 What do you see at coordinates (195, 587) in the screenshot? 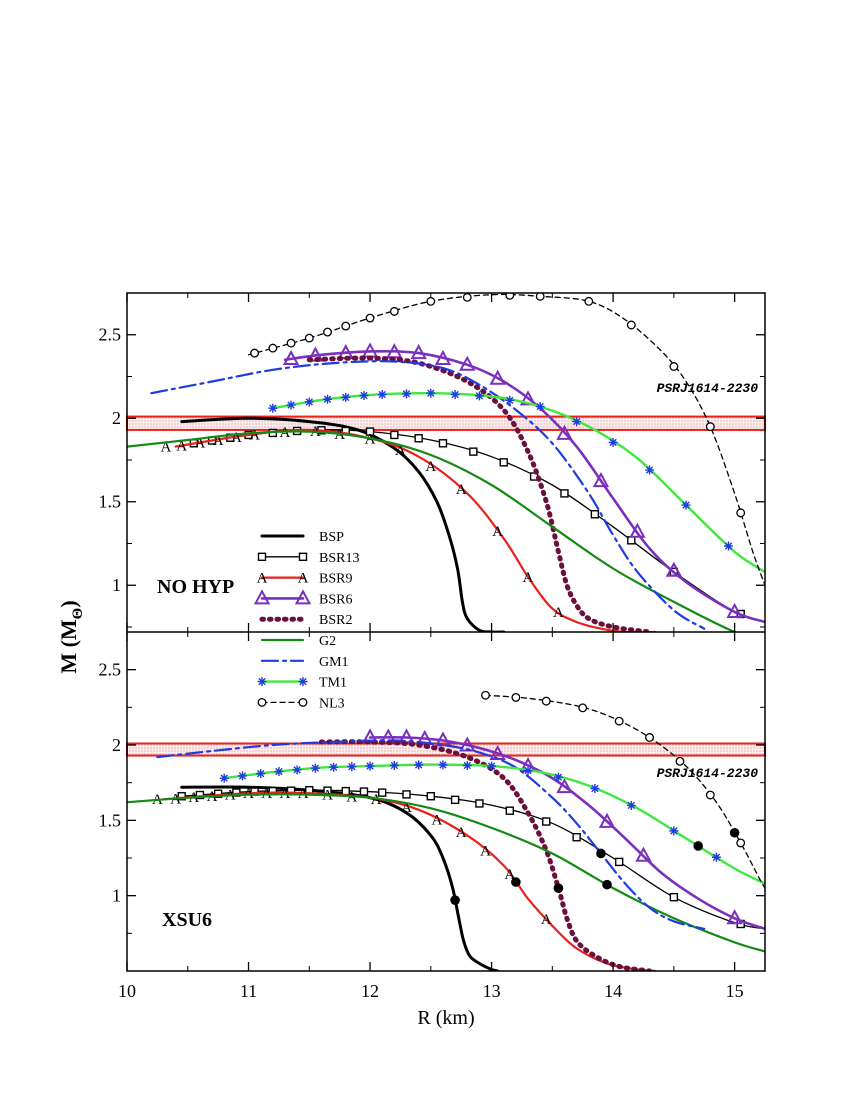
I see `panel-top-label: NO HYP` at bounding box center [195, 587].